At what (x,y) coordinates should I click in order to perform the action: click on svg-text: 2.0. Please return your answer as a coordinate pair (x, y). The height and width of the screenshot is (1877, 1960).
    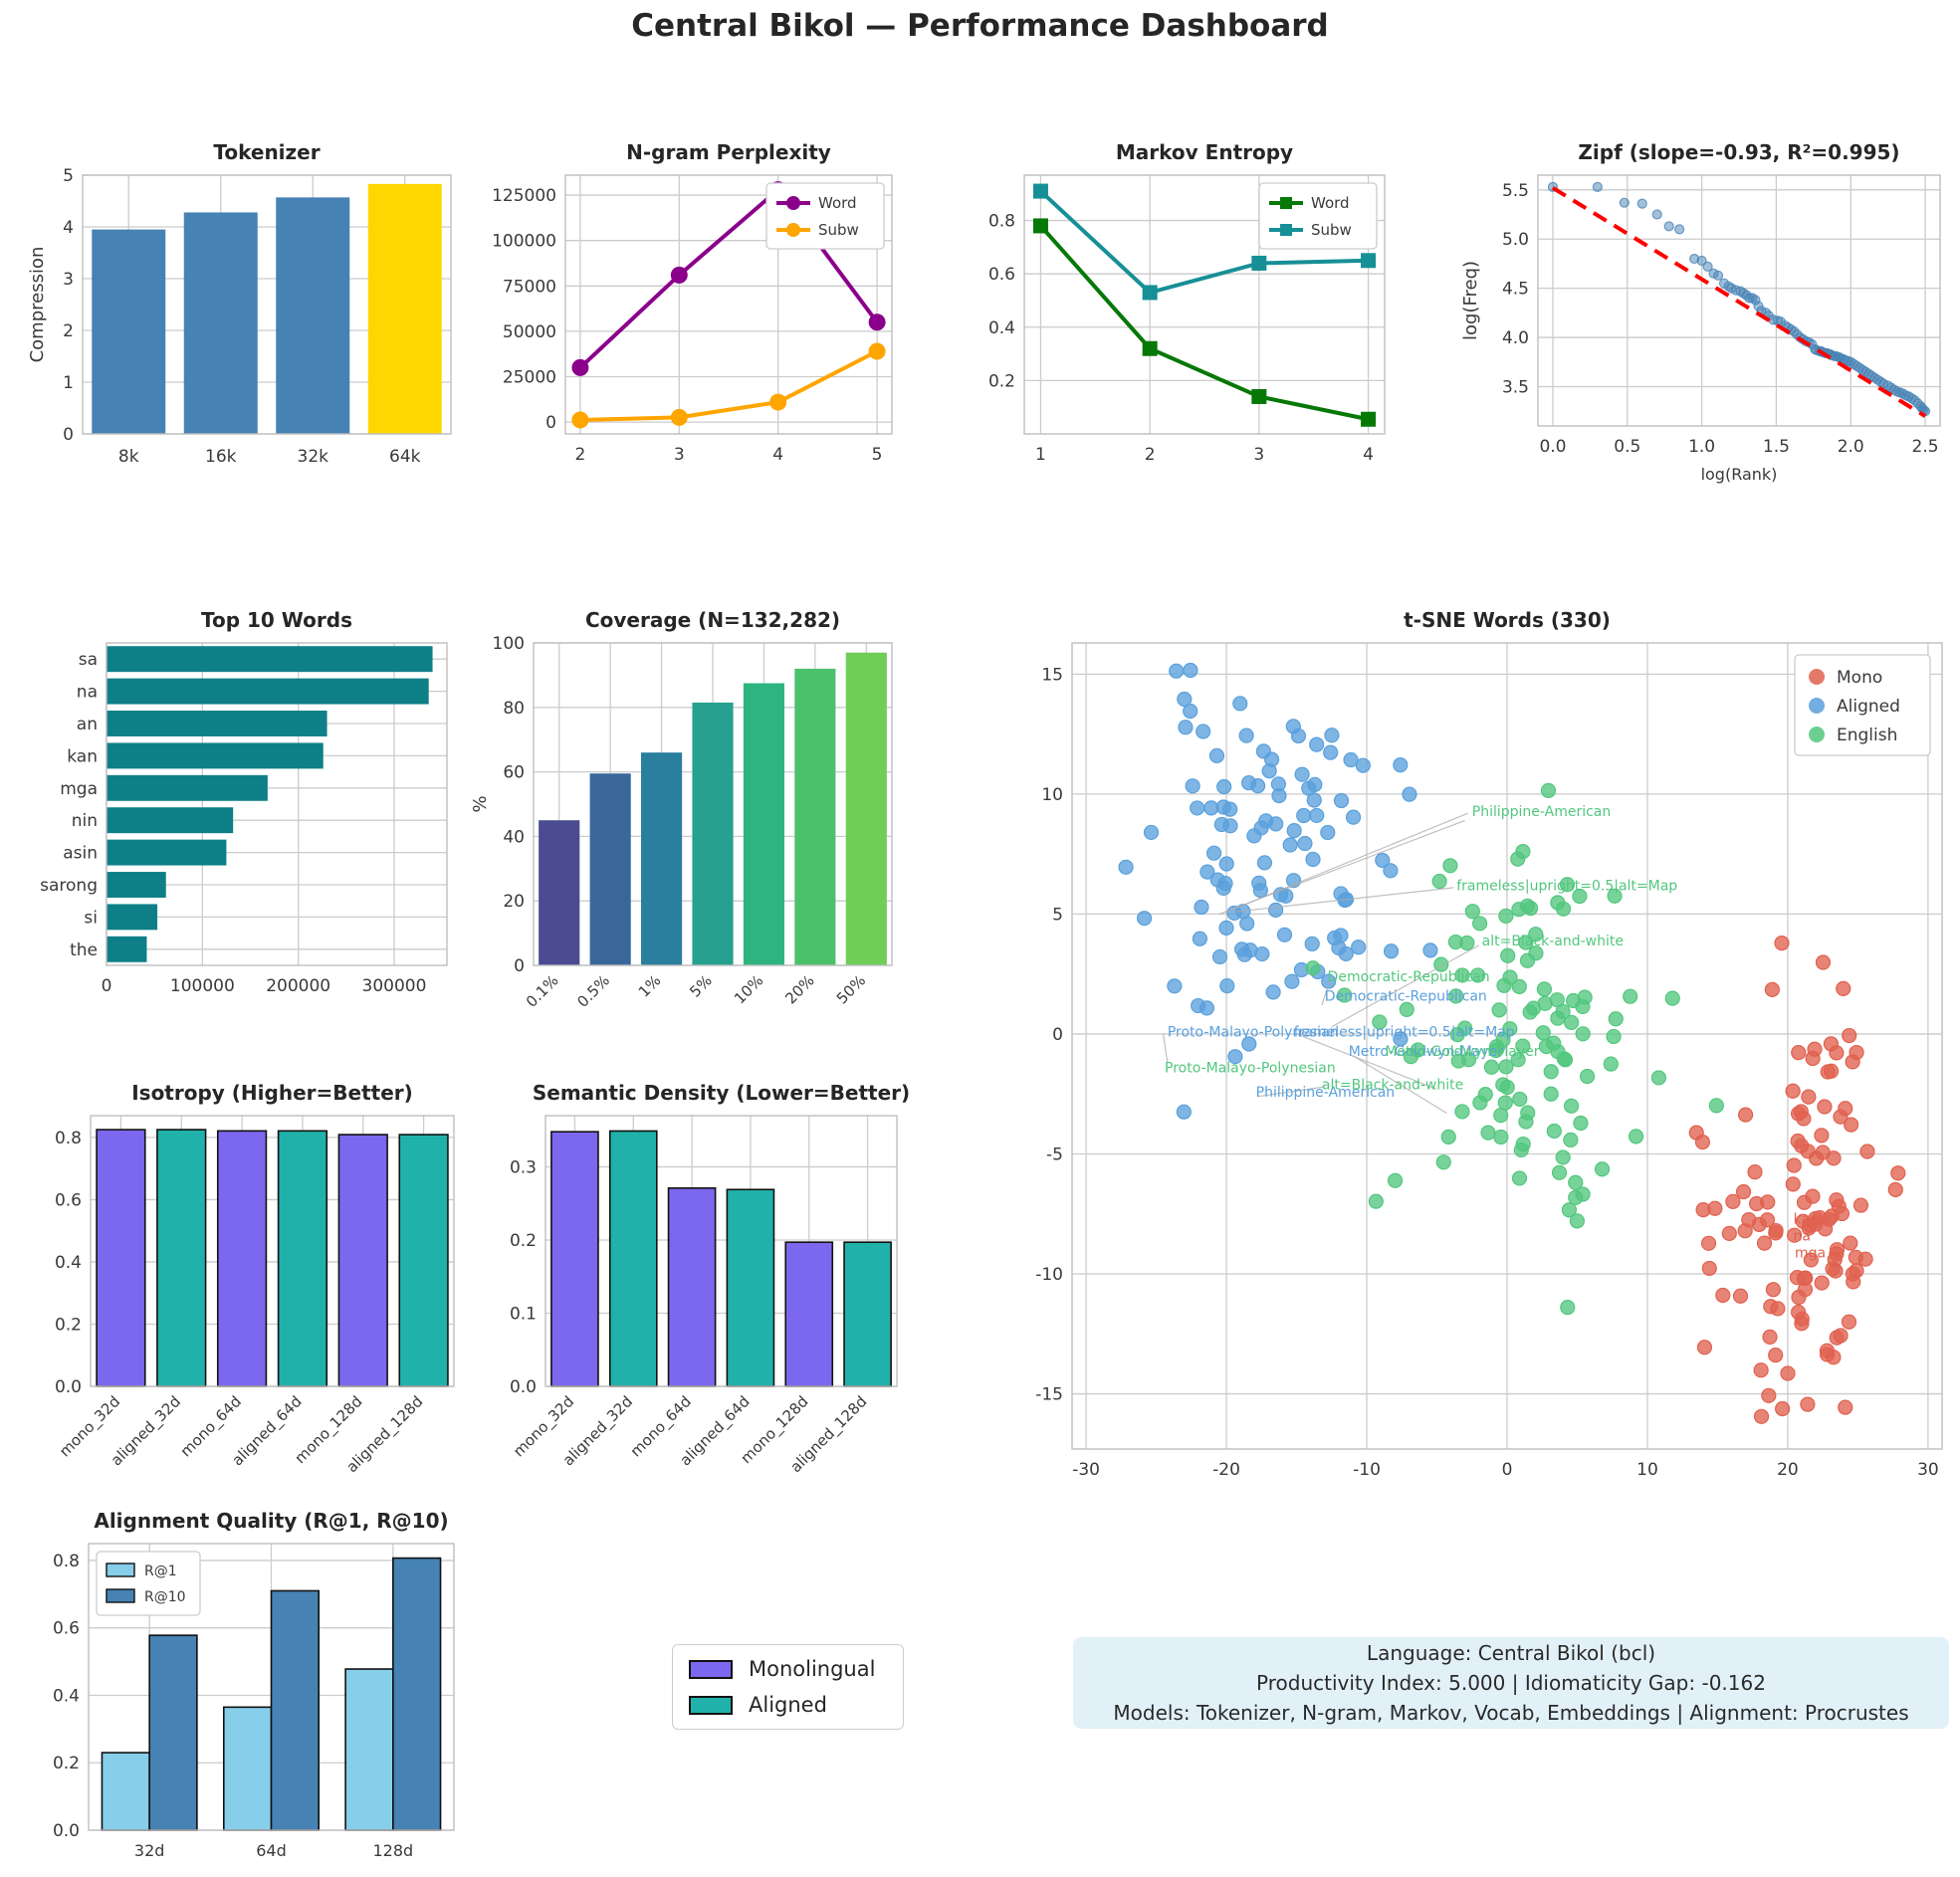
    Looking at the image, I should click on (1851, 447).